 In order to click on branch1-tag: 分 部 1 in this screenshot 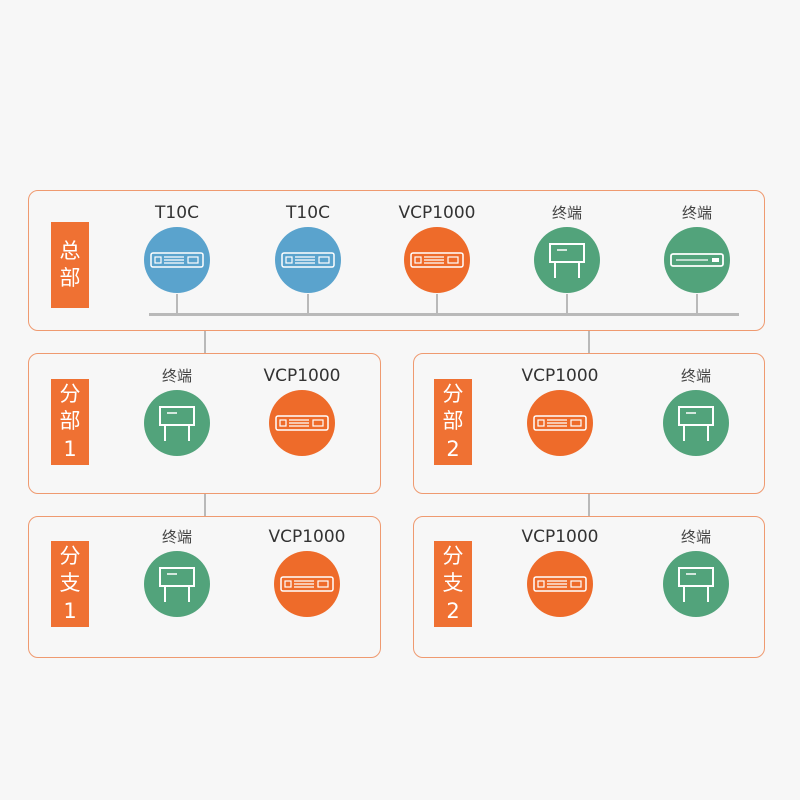, I will do `click(70, 422)`.